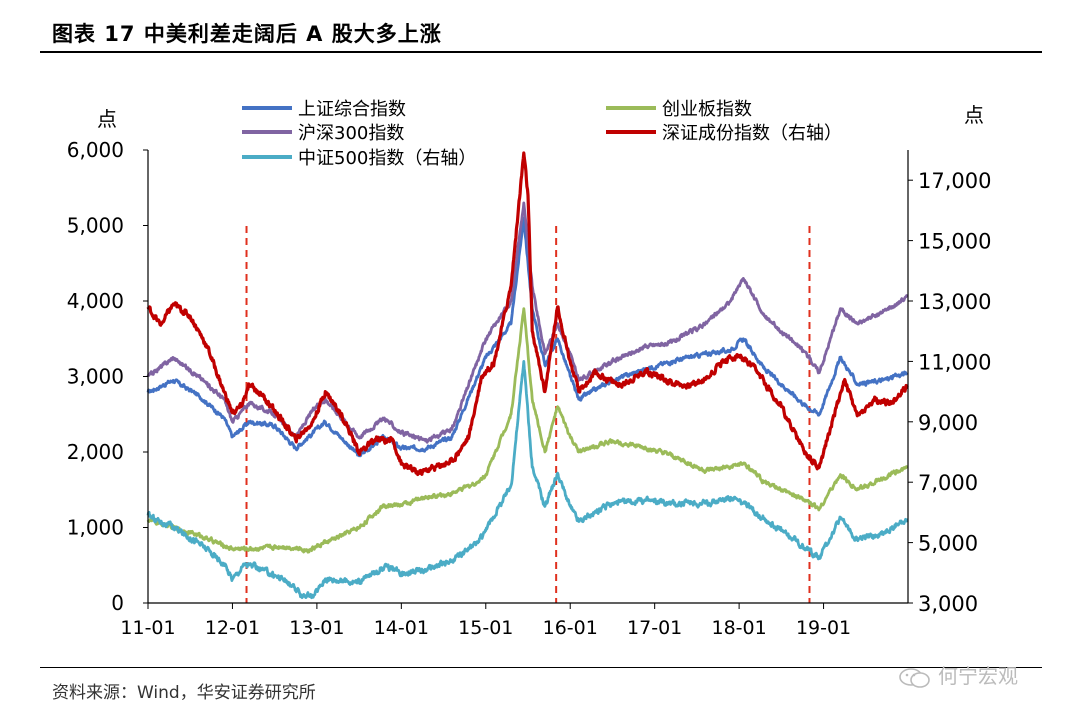 This screenshot has width=1080, height=722. Describe the element at coordinates (95, 452) in the screenshot. I see `left-tick-label: 2,000` at that location.